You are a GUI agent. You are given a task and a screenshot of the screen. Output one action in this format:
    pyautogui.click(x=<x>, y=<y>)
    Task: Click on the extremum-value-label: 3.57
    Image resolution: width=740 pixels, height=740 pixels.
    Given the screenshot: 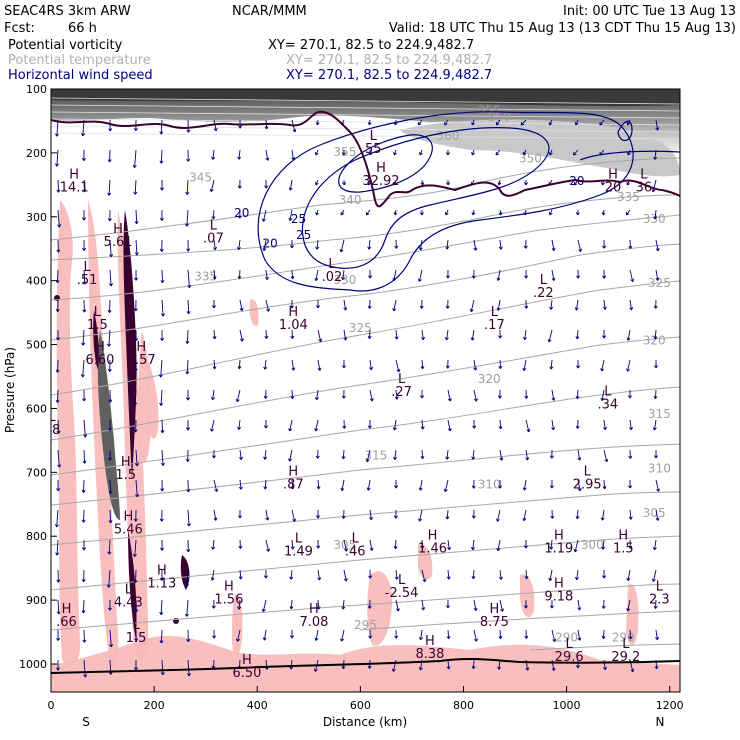 What is the action you would take?
    pyautogui.click(x=141, y=360)
    